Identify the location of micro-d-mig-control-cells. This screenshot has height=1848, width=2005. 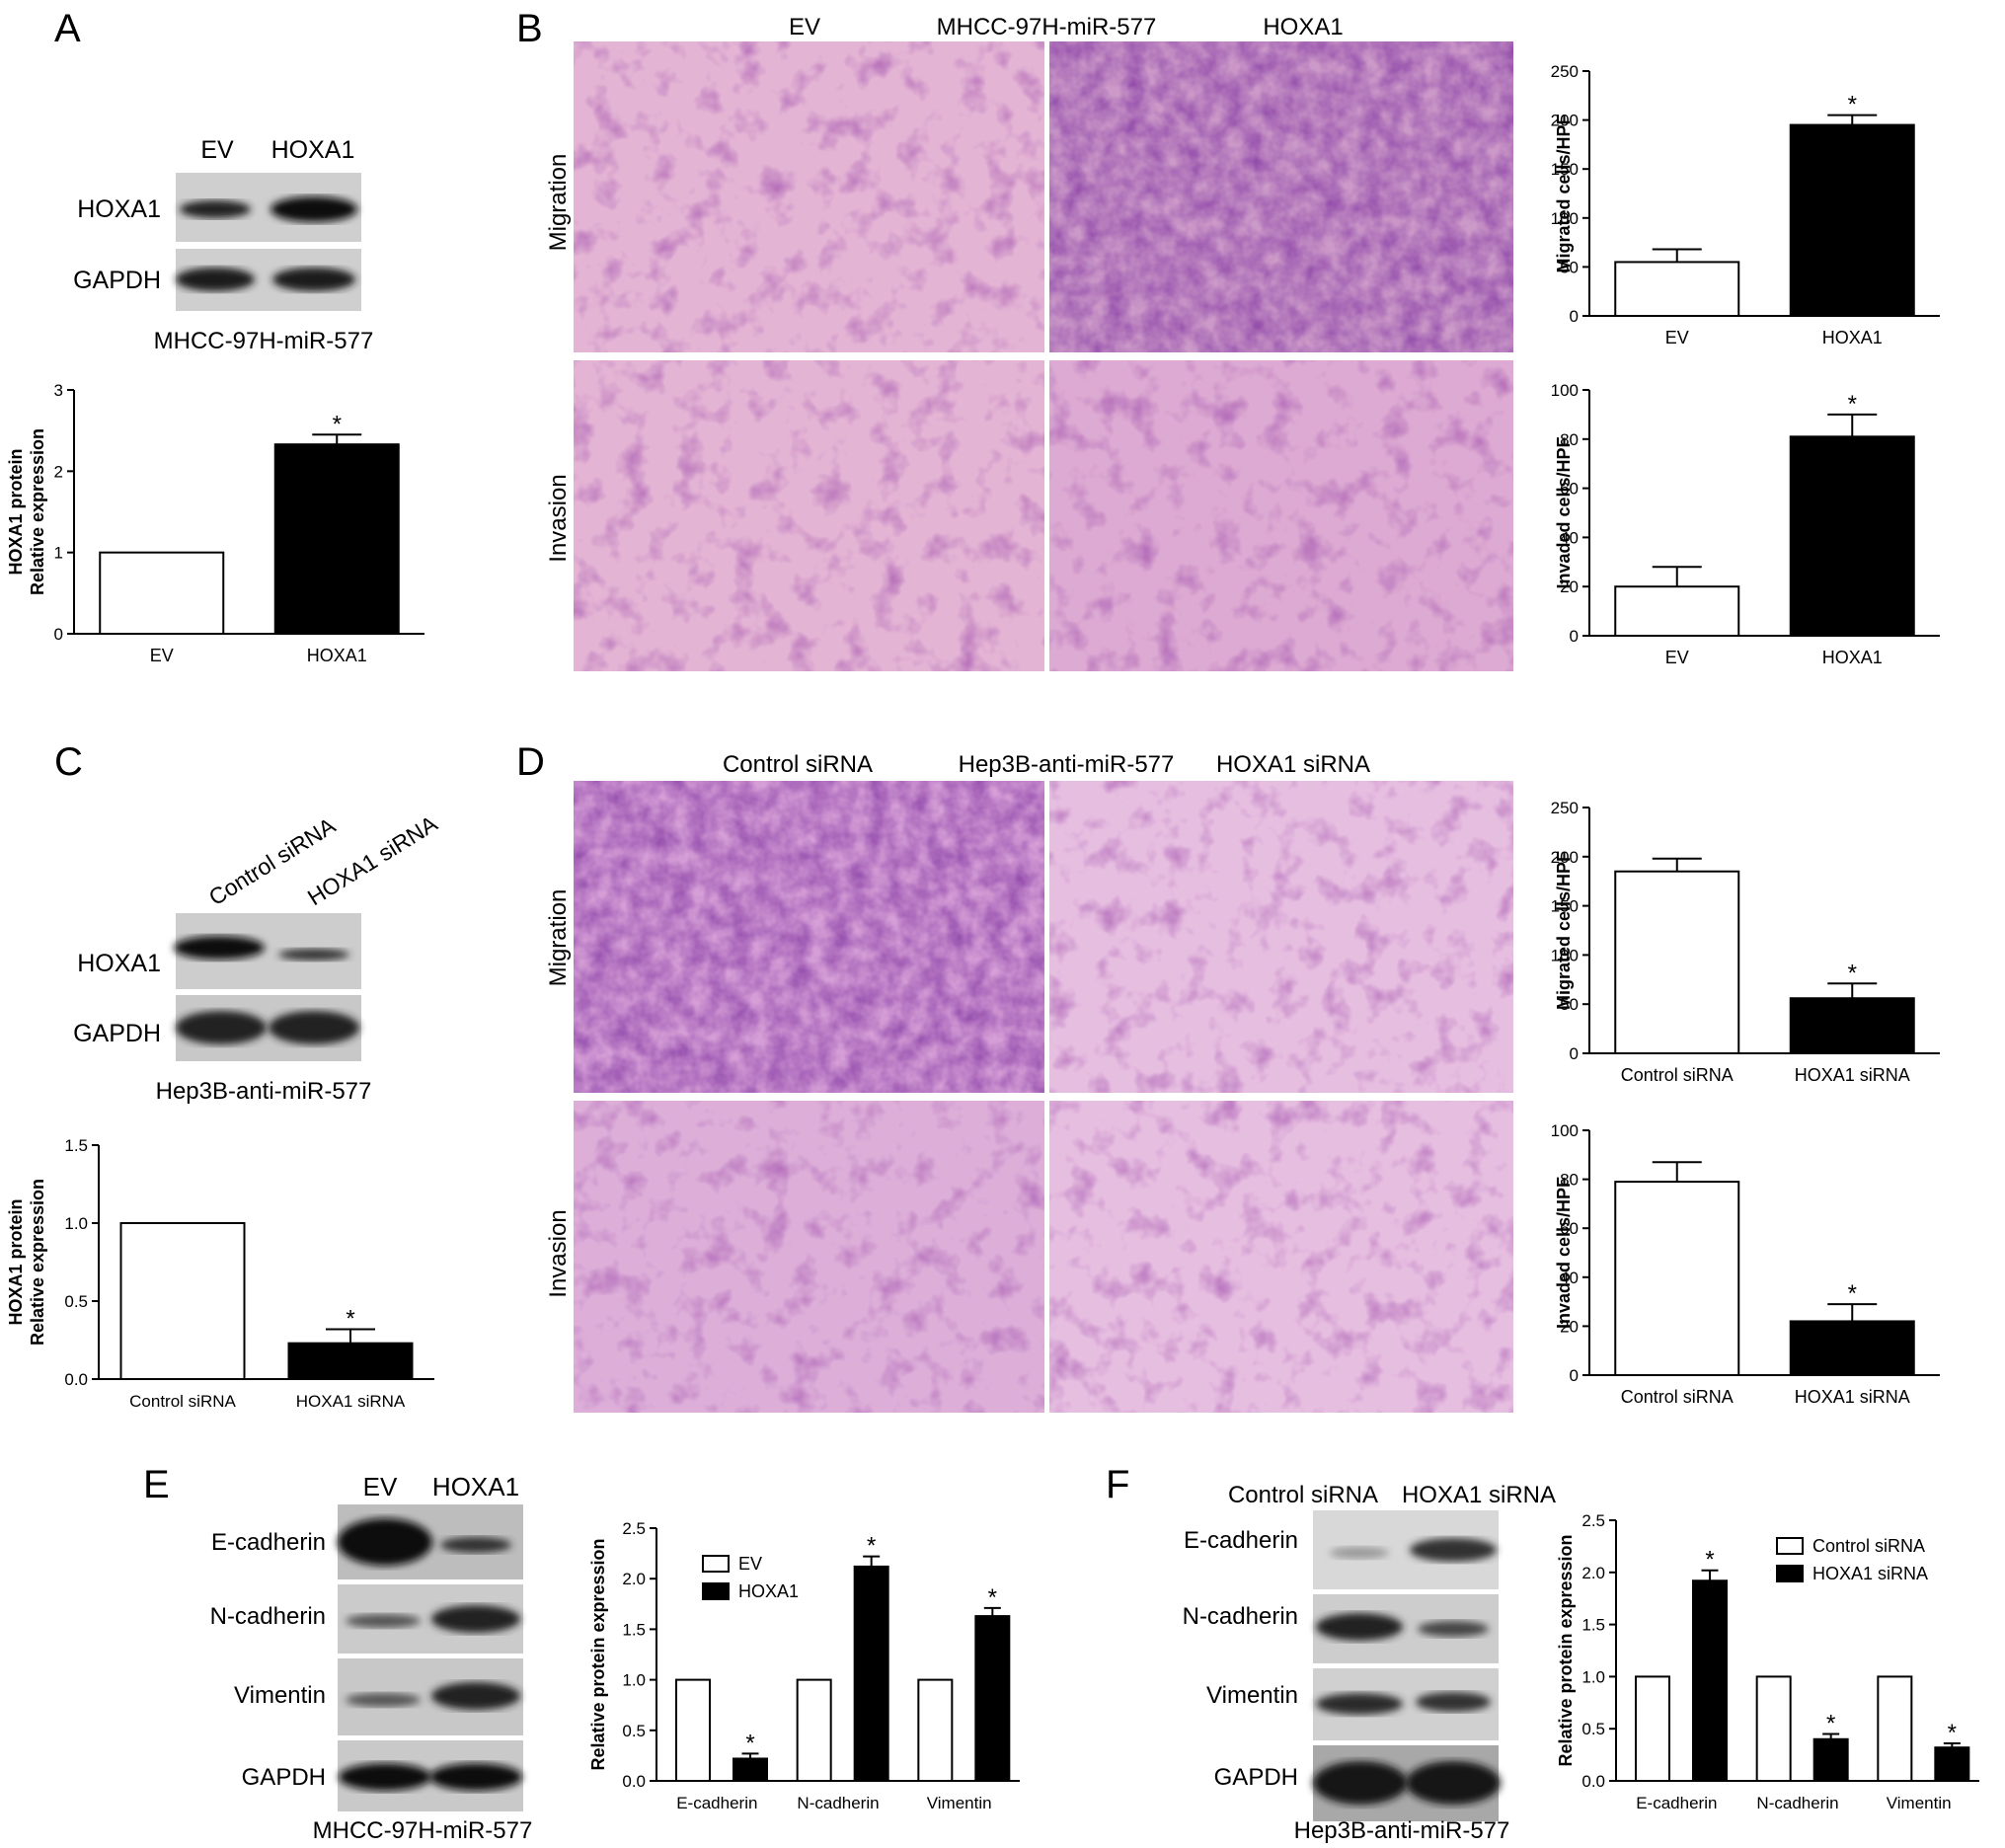
(809, 937).